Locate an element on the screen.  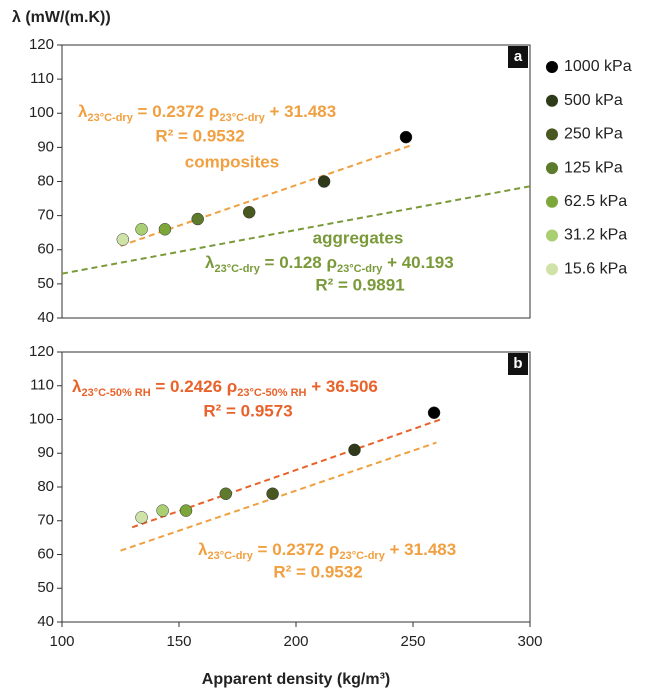
legend-label: 1000 kPa is located at coordinates (598, 66).